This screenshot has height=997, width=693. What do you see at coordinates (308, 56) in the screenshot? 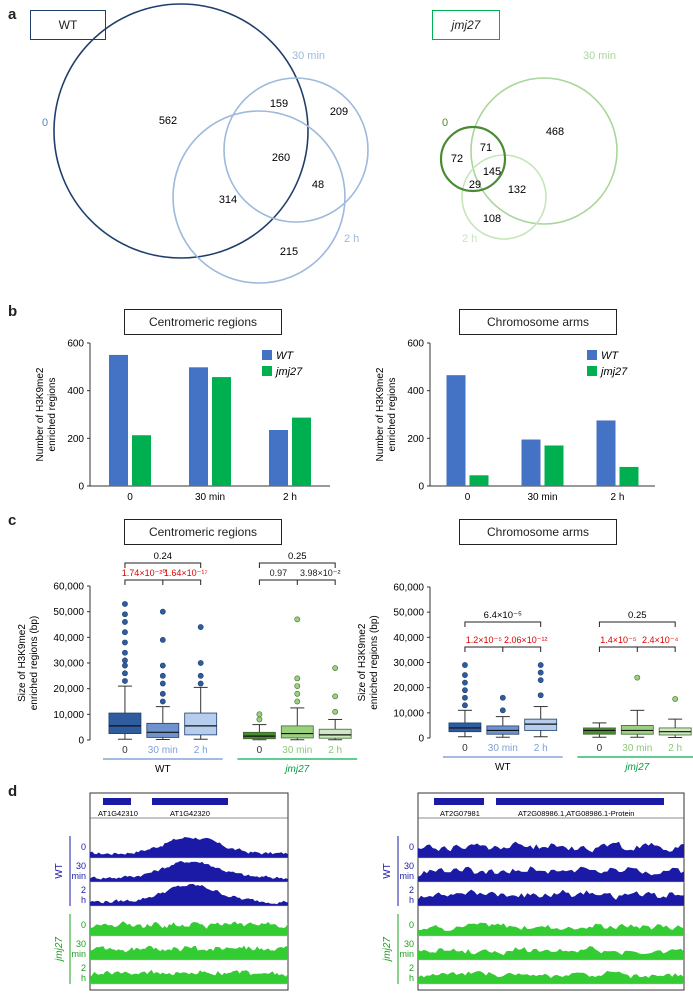
I see `wt-set-label-30min: 30 min` at bounding box center [308, 56].